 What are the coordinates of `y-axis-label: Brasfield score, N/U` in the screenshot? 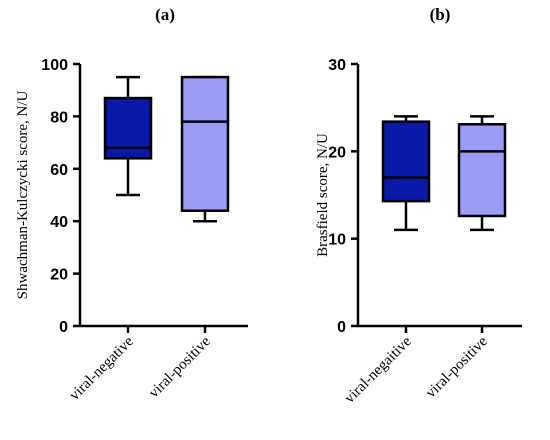 It's located at (323, 195).